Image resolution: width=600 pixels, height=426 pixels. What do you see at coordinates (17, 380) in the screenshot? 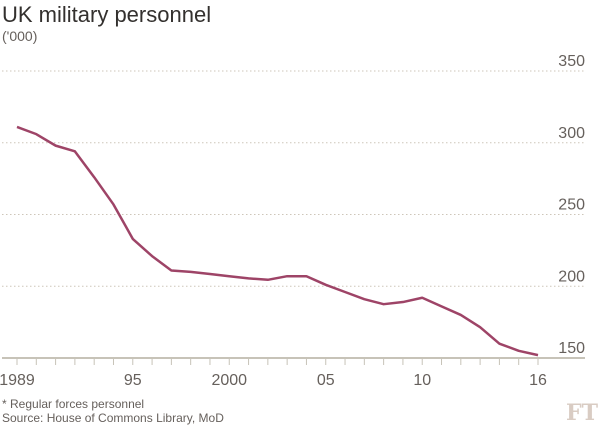
I see `x-tick-label: 1989` at bounding box center [17, 380].